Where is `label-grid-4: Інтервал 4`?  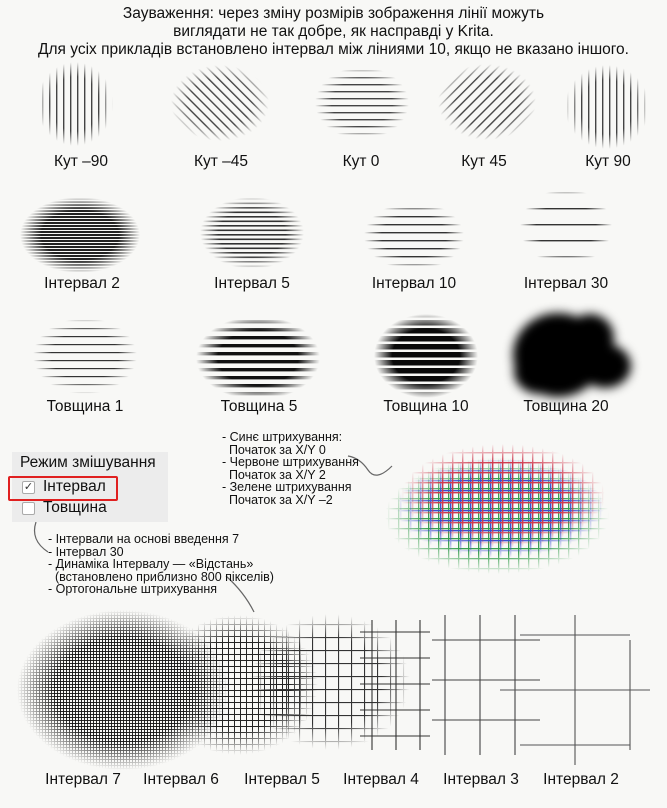
label-grid-4: Інтервал 4 is located at coordinates (381, 779).